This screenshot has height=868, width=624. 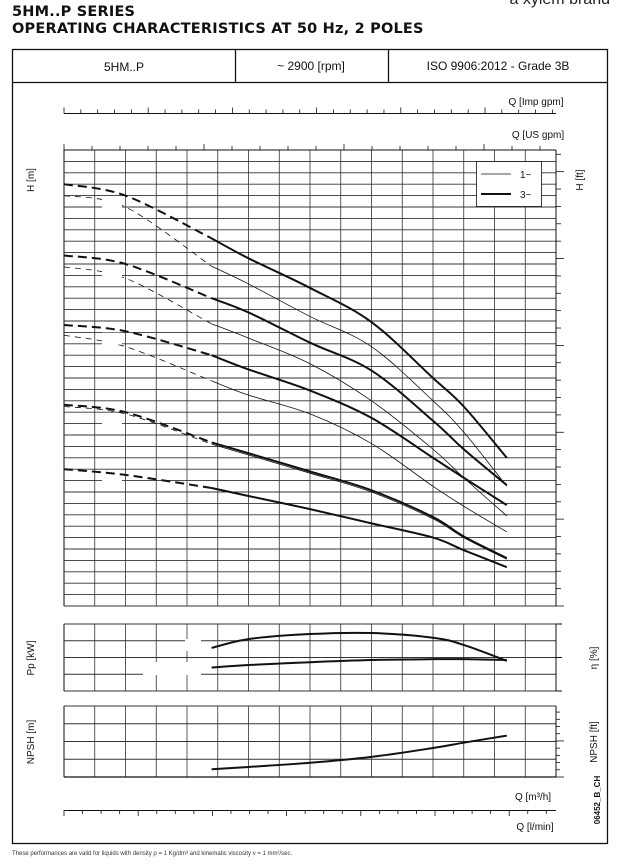 I want to click on efficiency-axis-label: η [%], so click(x=594, y=657).